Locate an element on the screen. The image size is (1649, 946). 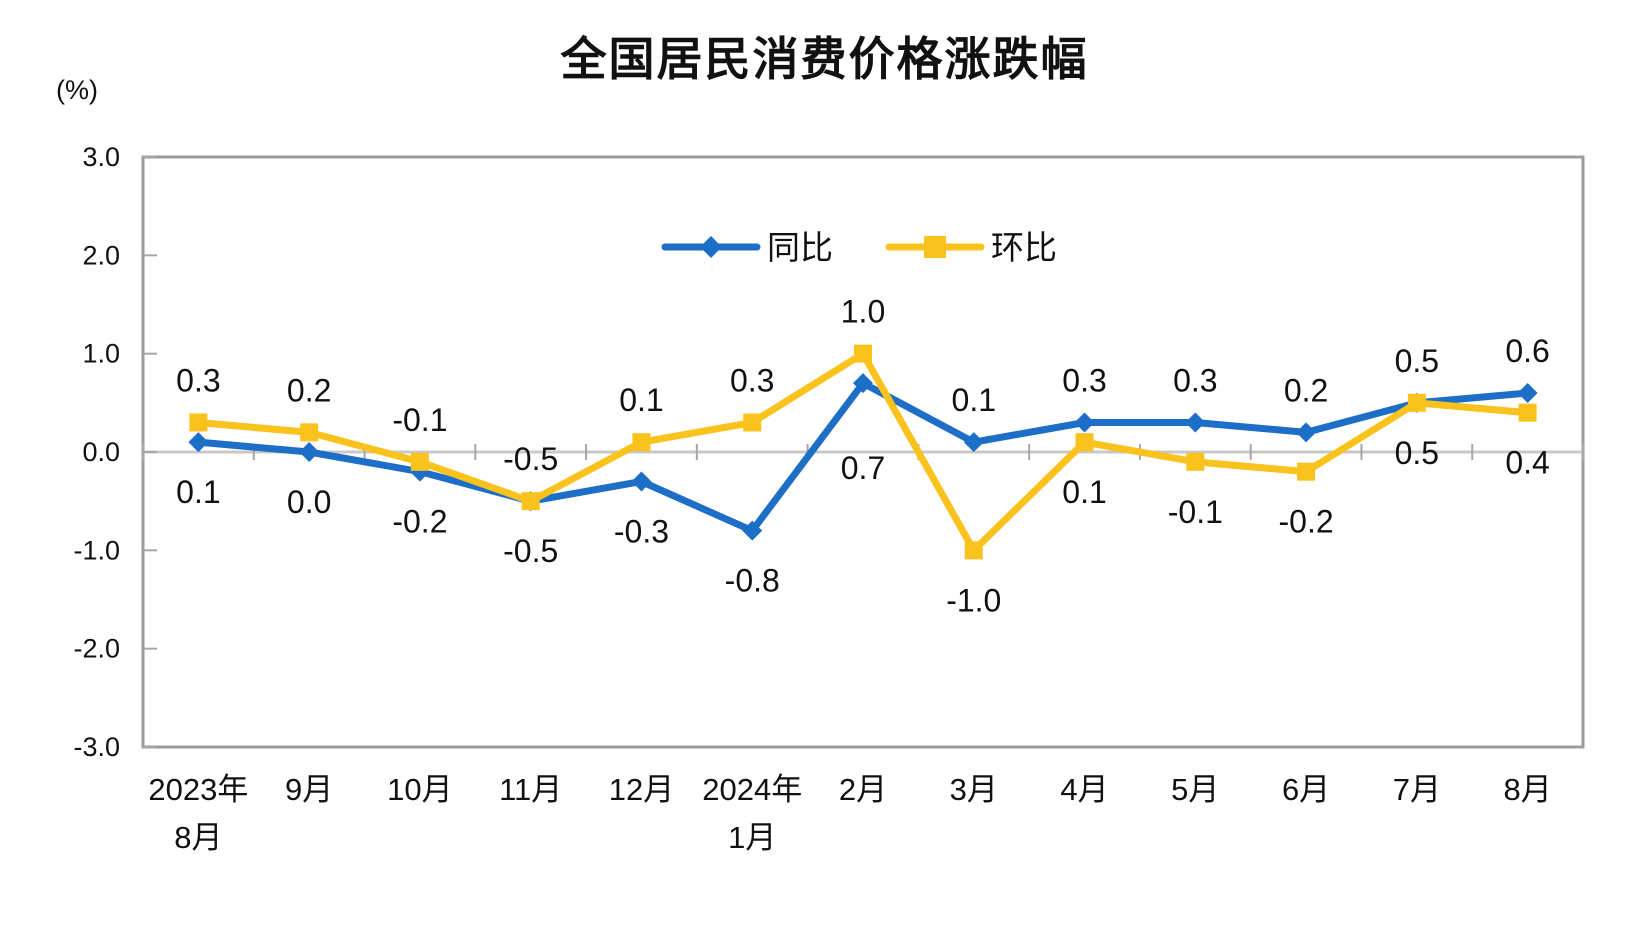
y-axis-tick-label: 3.0 is located at coordinates (101, 157).